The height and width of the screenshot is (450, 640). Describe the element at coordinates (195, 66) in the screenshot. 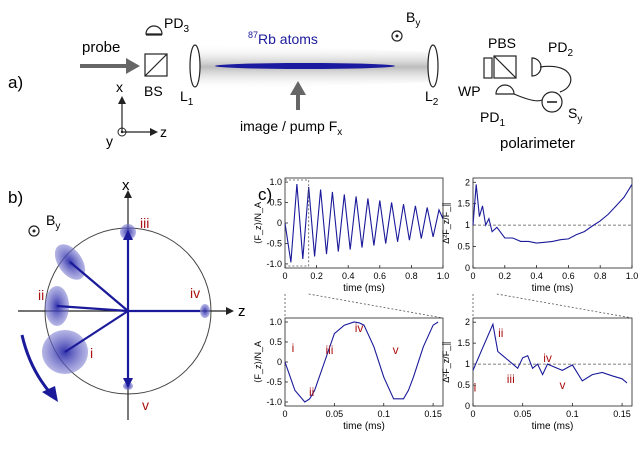

I see `lens-l1` at that location.